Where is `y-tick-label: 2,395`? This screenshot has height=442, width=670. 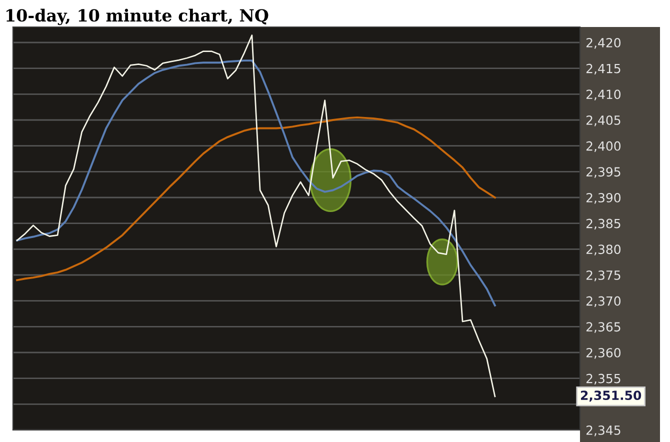
y-tick-label: 2,395 is located at coordinates (603, 172).